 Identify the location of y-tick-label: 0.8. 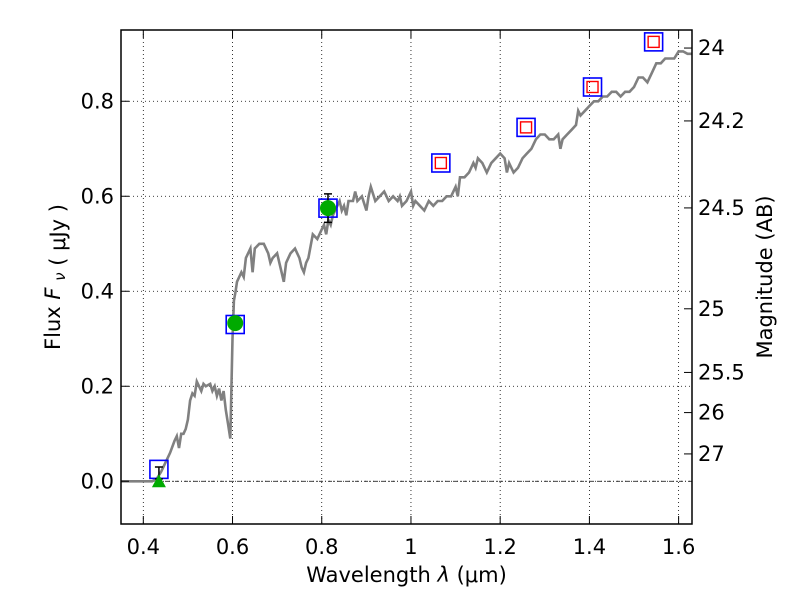
(97, 101).